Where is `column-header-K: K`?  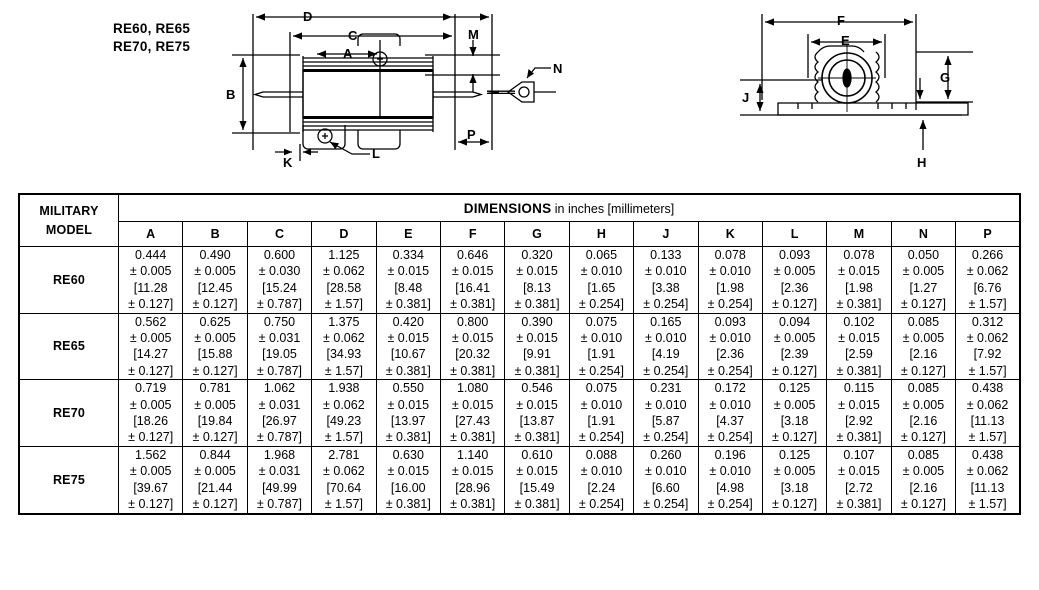
column-header-K: K is located at coordinates (730, 234).